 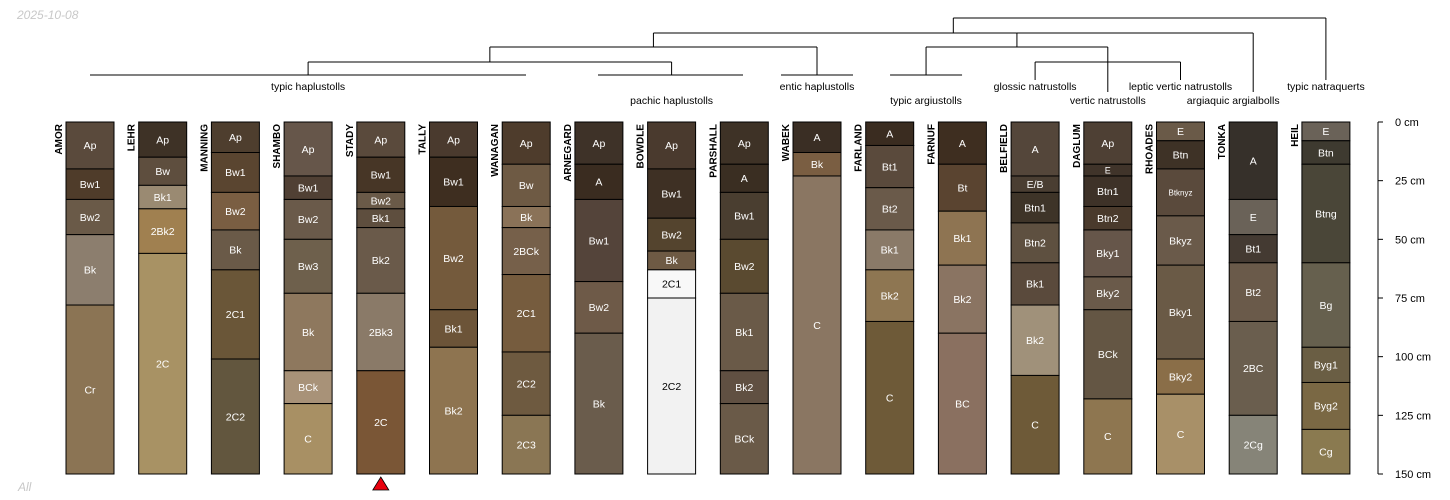 I want to click on horizon-label: 2Bk3, so click(x=381, y=333).